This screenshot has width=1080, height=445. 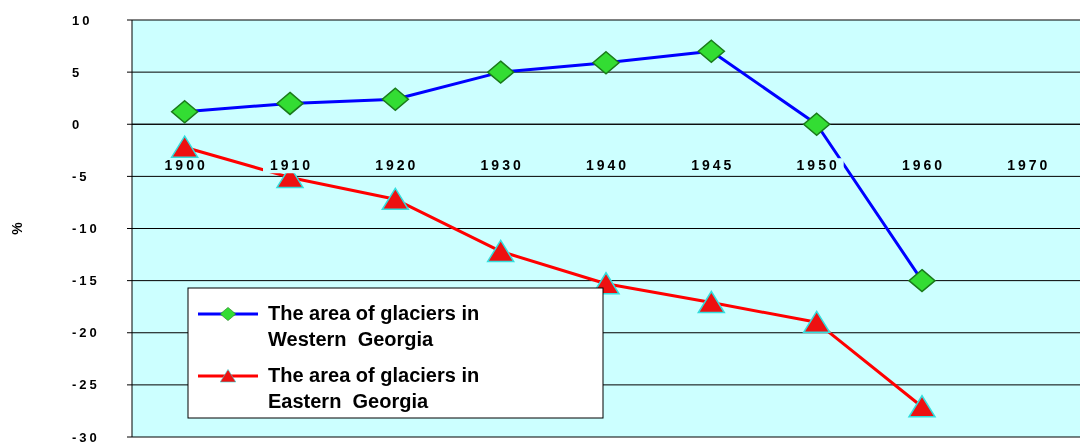 I want to click on x-tick-label: 1940, so click(x=607, y=165).